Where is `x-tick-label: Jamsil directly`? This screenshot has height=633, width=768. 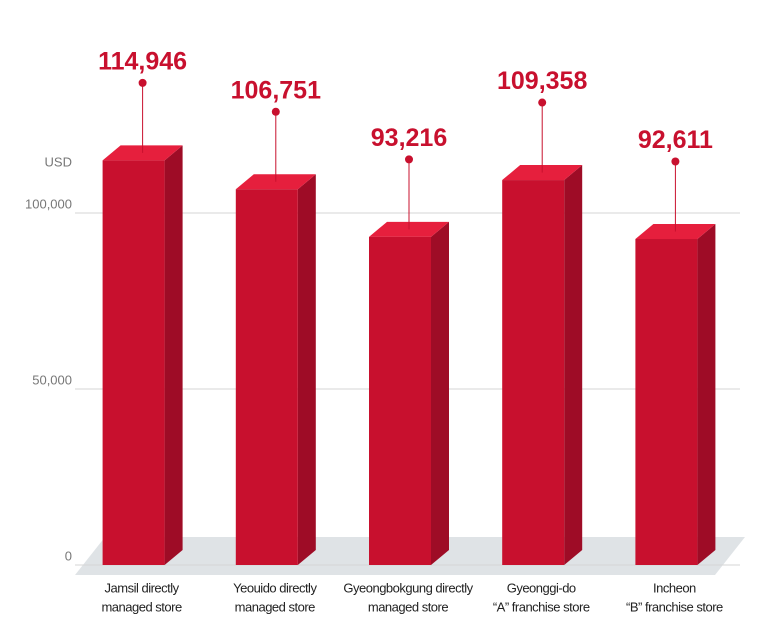 x-tick-label: Jamsil directly is located at coordinates (142, 587).